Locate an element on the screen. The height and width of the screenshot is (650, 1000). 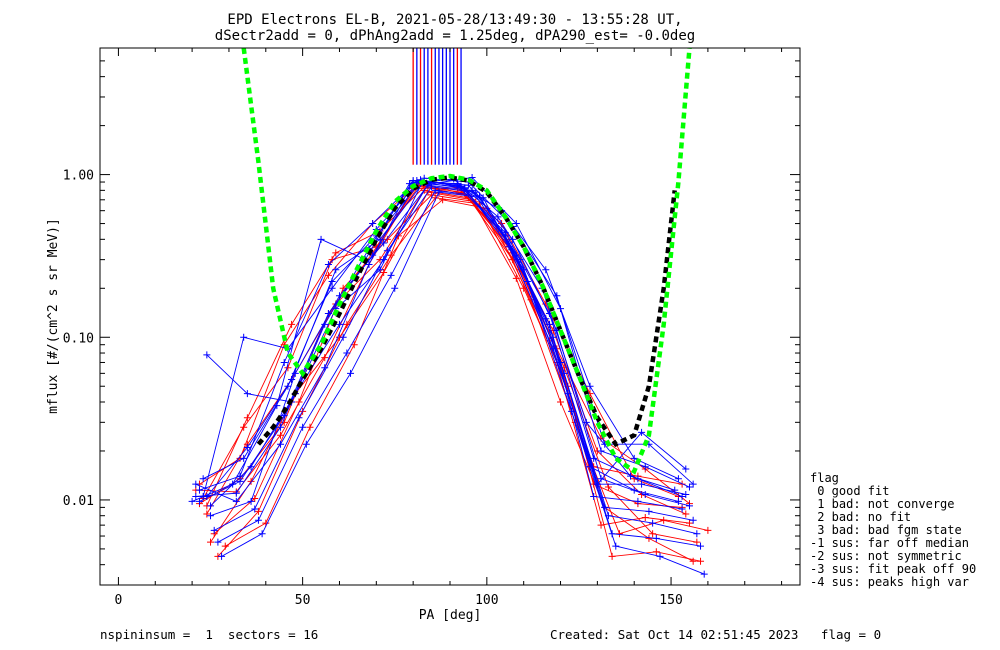
footer-spin-info: nspininsum = 1 sectors = 16 is located at coordinates (209, 634).